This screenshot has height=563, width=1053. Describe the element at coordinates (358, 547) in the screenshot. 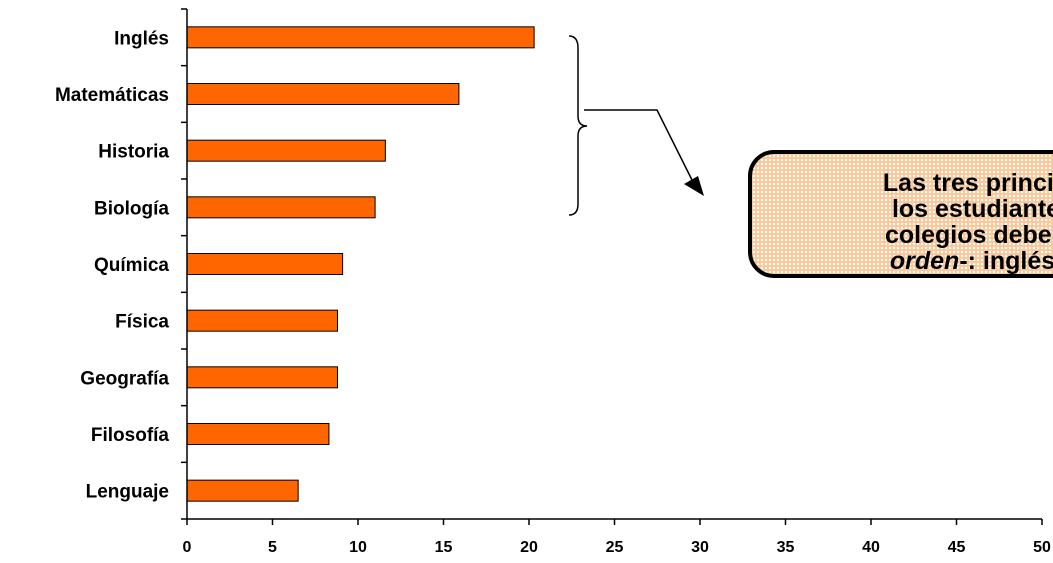

I see `x-tick-label: 10` at that location.